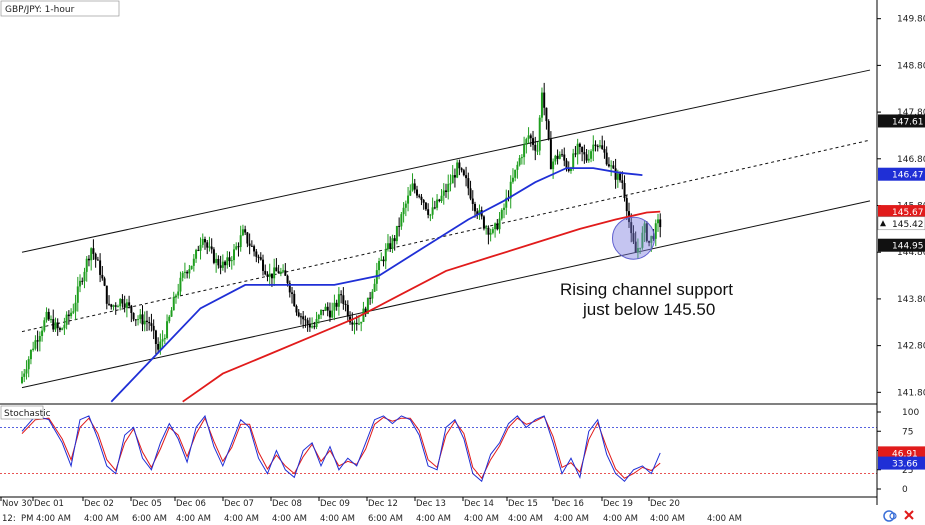 This screenshot has width=925, height=525. I want to click on annotation-line-1: Rising channel support, so click(646, 289).